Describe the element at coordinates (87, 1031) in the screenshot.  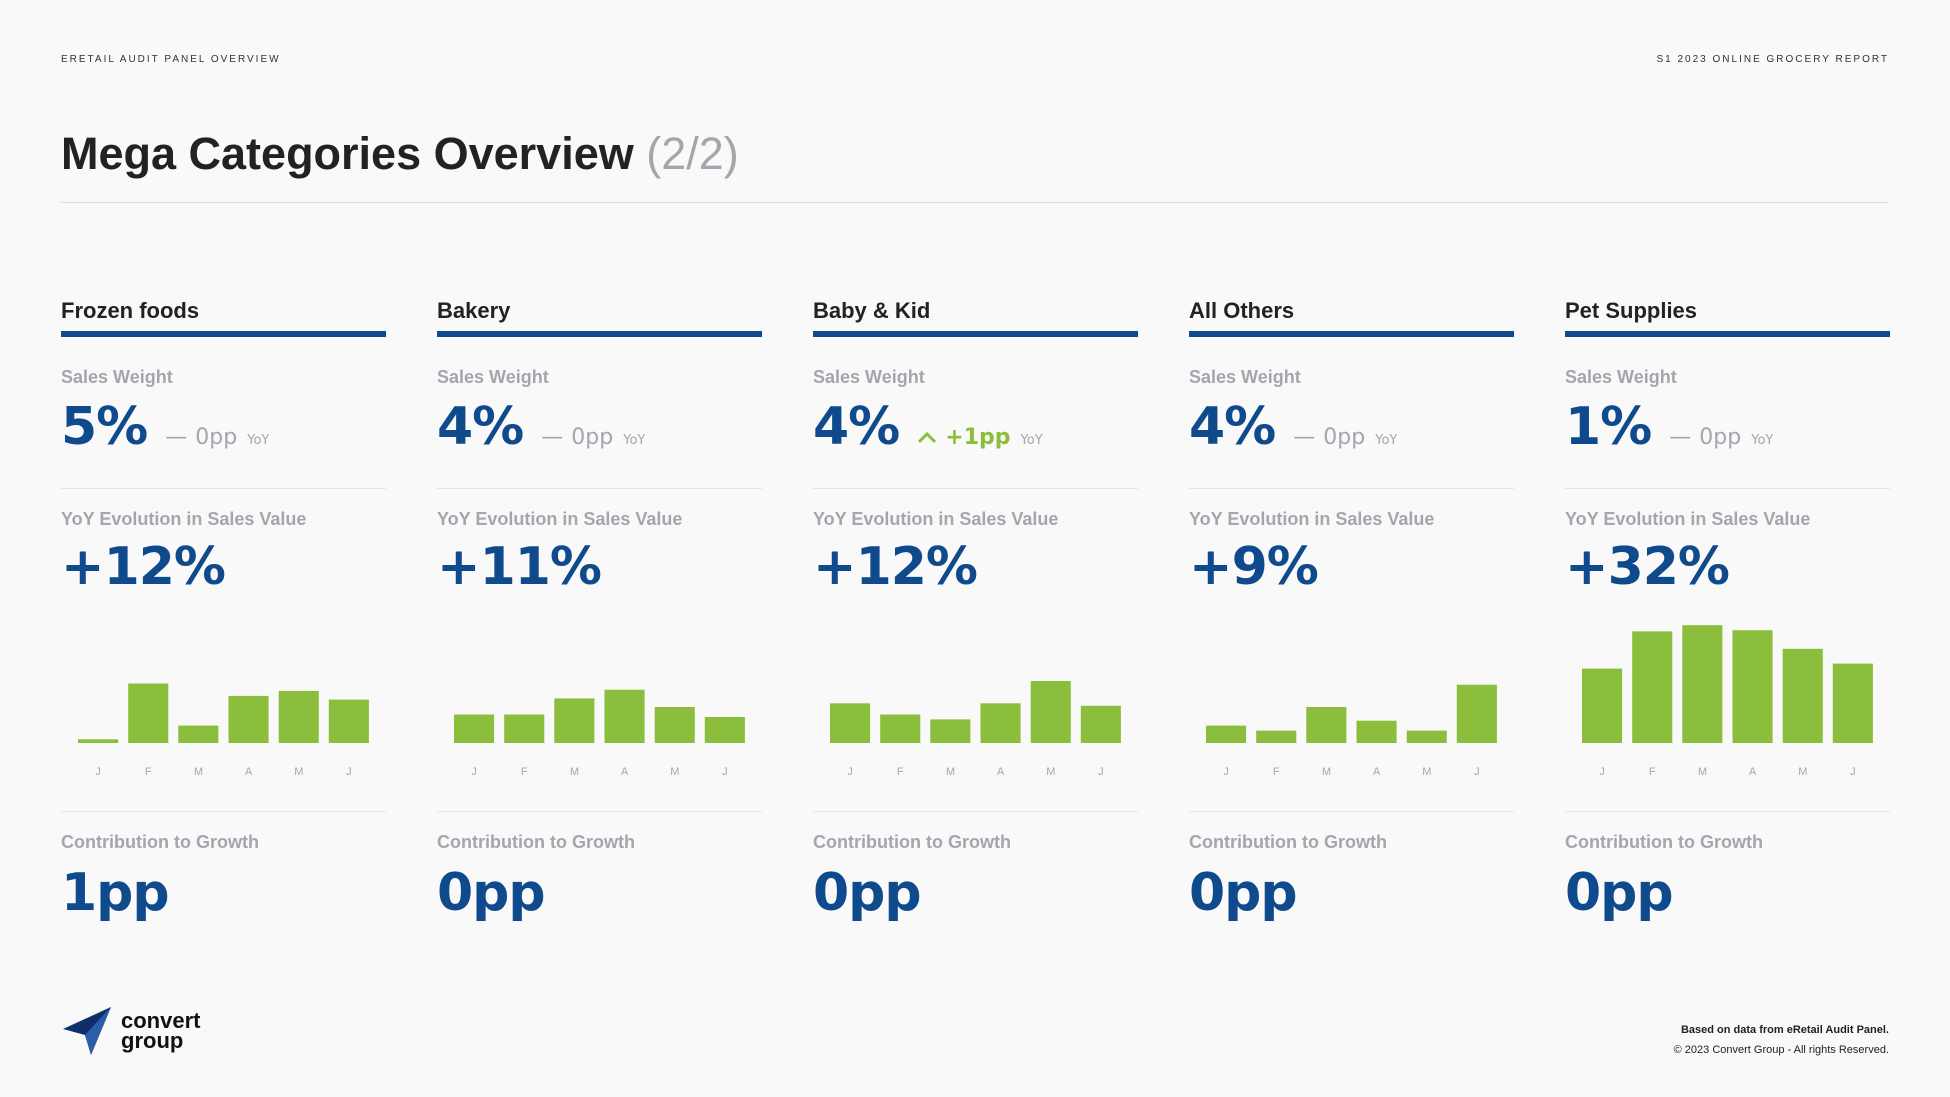
I see `paper-plane-icon` at that location.